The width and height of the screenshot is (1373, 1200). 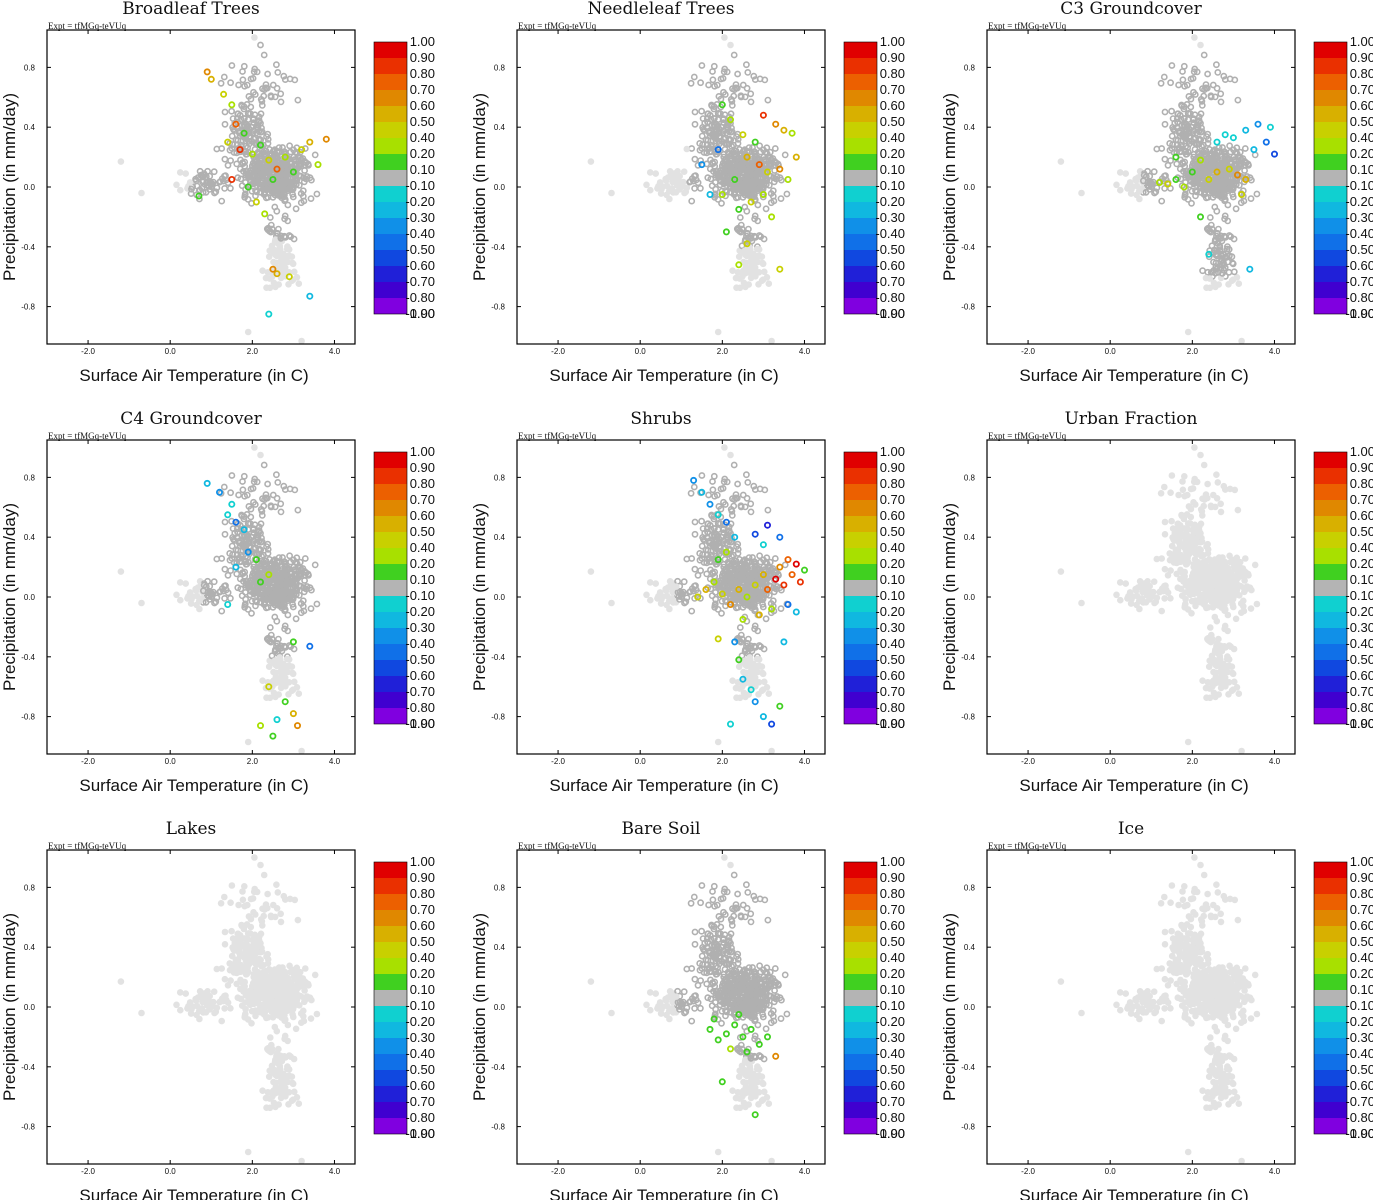 What do you see at coordinates (892, 105) in the screenshot?
I see `colorbar-label: 0.60` at bounding box center [892, 105].